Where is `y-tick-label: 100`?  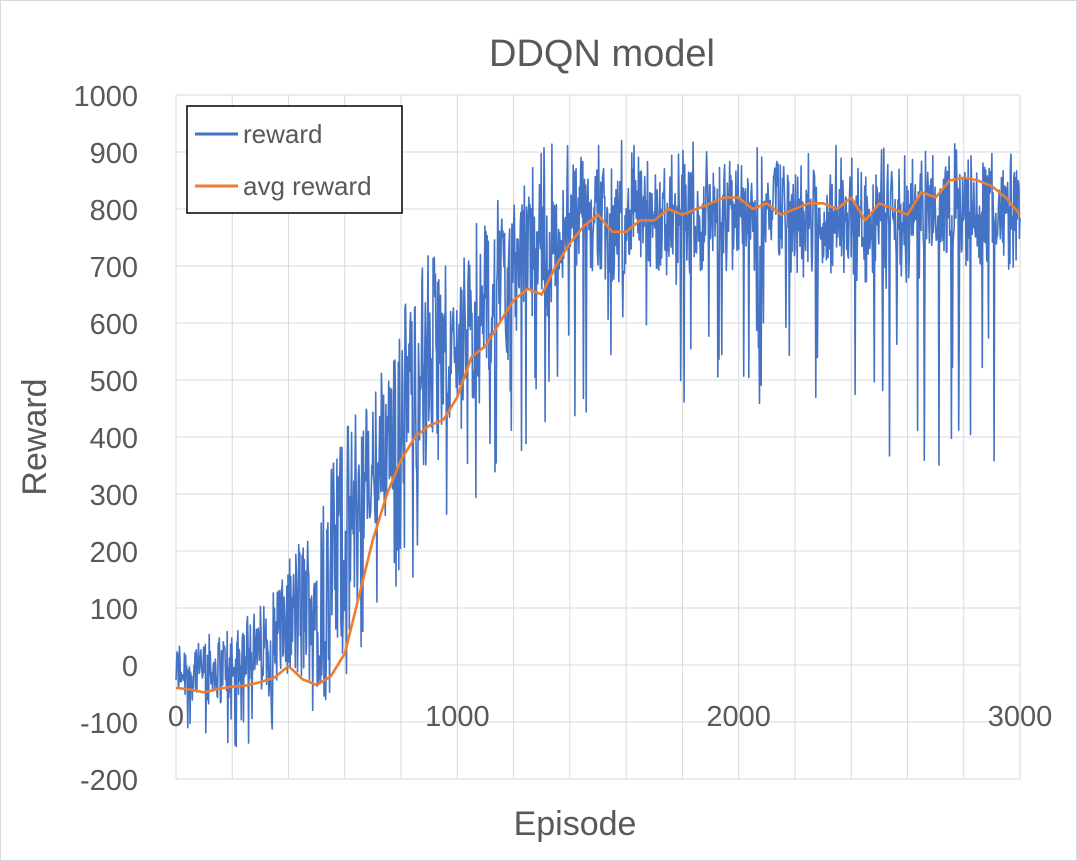
y-tick-label: 100 is located at coordinates (114, 610).